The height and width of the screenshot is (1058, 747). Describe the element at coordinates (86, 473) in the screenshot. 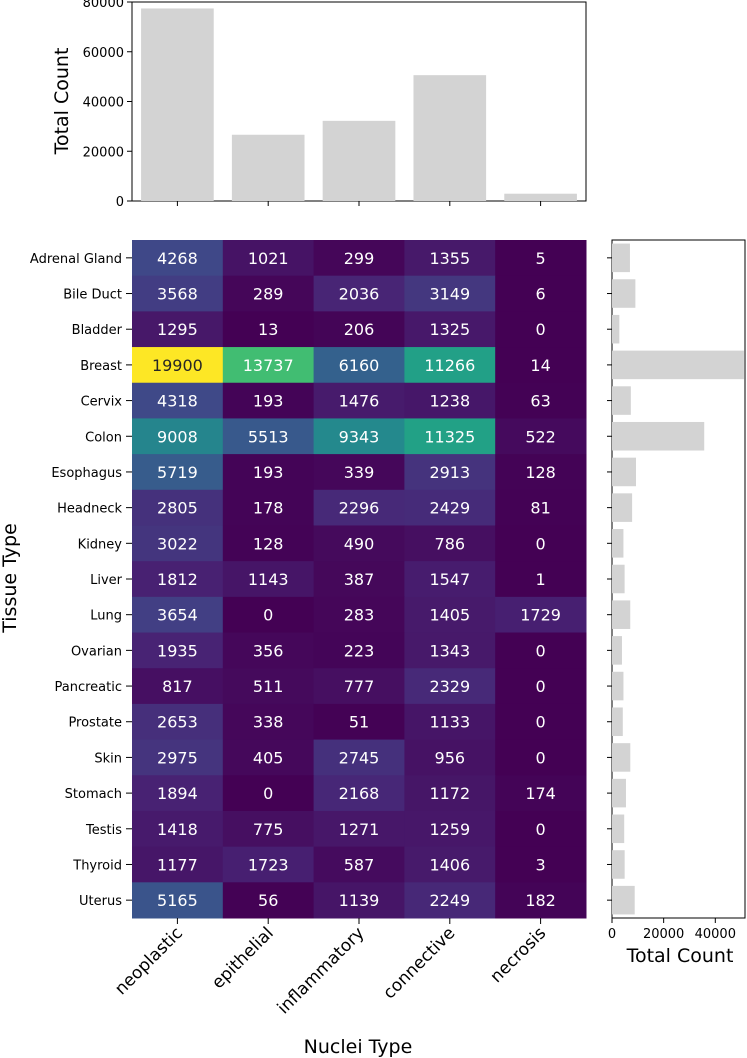

I see `row-tick-label: Esophagus` at that location.